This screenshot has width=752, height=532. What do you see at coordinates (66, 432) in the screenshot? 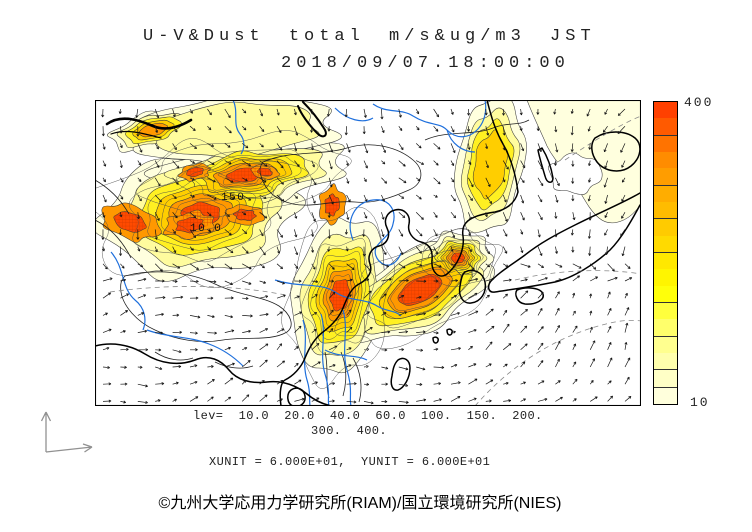
I see `axis-arrows-icon` at bounding box center [66, 432].